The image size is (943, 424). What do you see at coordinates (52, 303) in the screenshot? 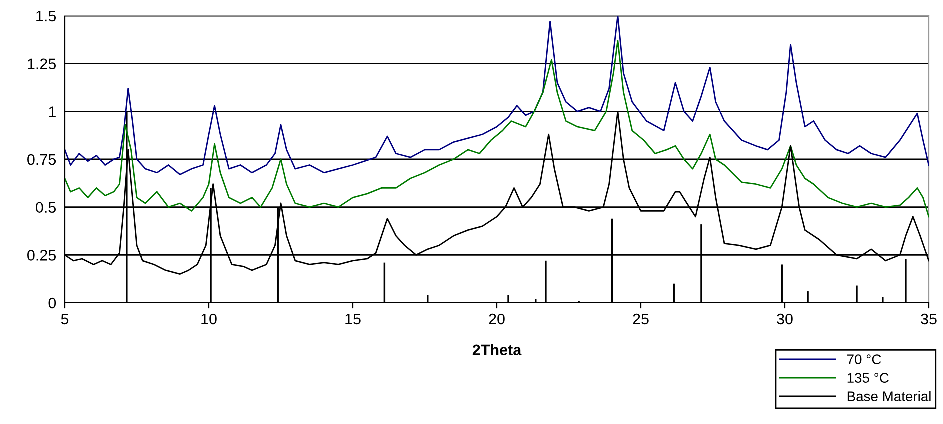
I see `y-tick-label: 0` at bounding box center [52, 303].